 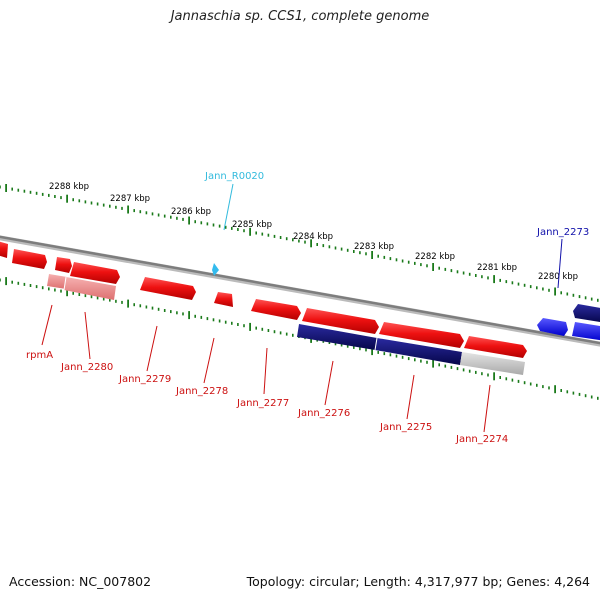 I want to click on gene-label-jann-2273: Jann_2273, so click(x=562, y=232).